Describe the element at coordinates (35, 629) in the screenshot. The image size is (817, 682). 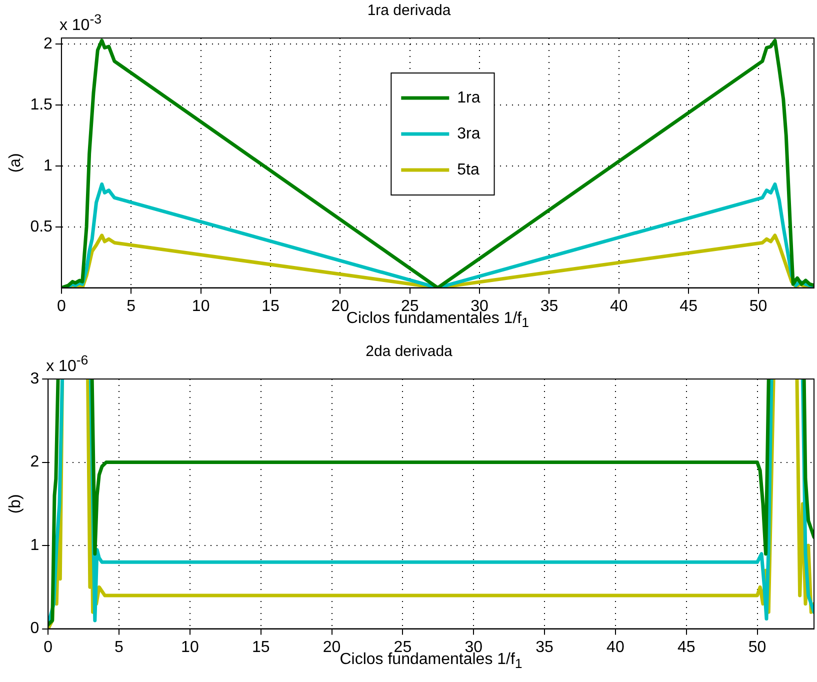
I see `y-tick-label: 0` at that location.